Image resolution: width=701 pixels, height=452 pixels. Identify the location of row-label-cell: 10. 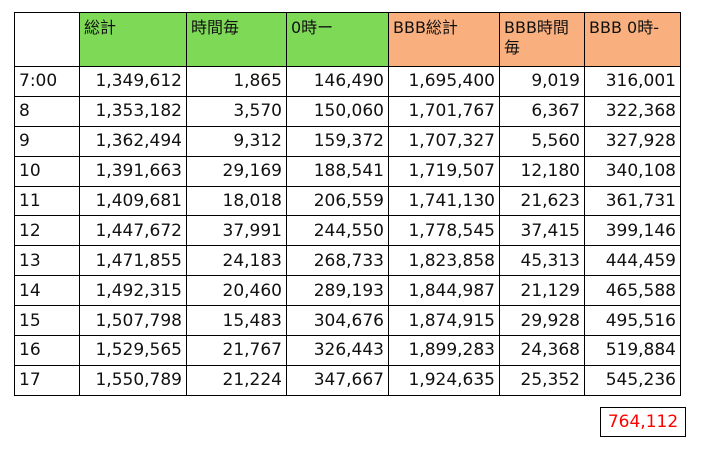
(47, 171).